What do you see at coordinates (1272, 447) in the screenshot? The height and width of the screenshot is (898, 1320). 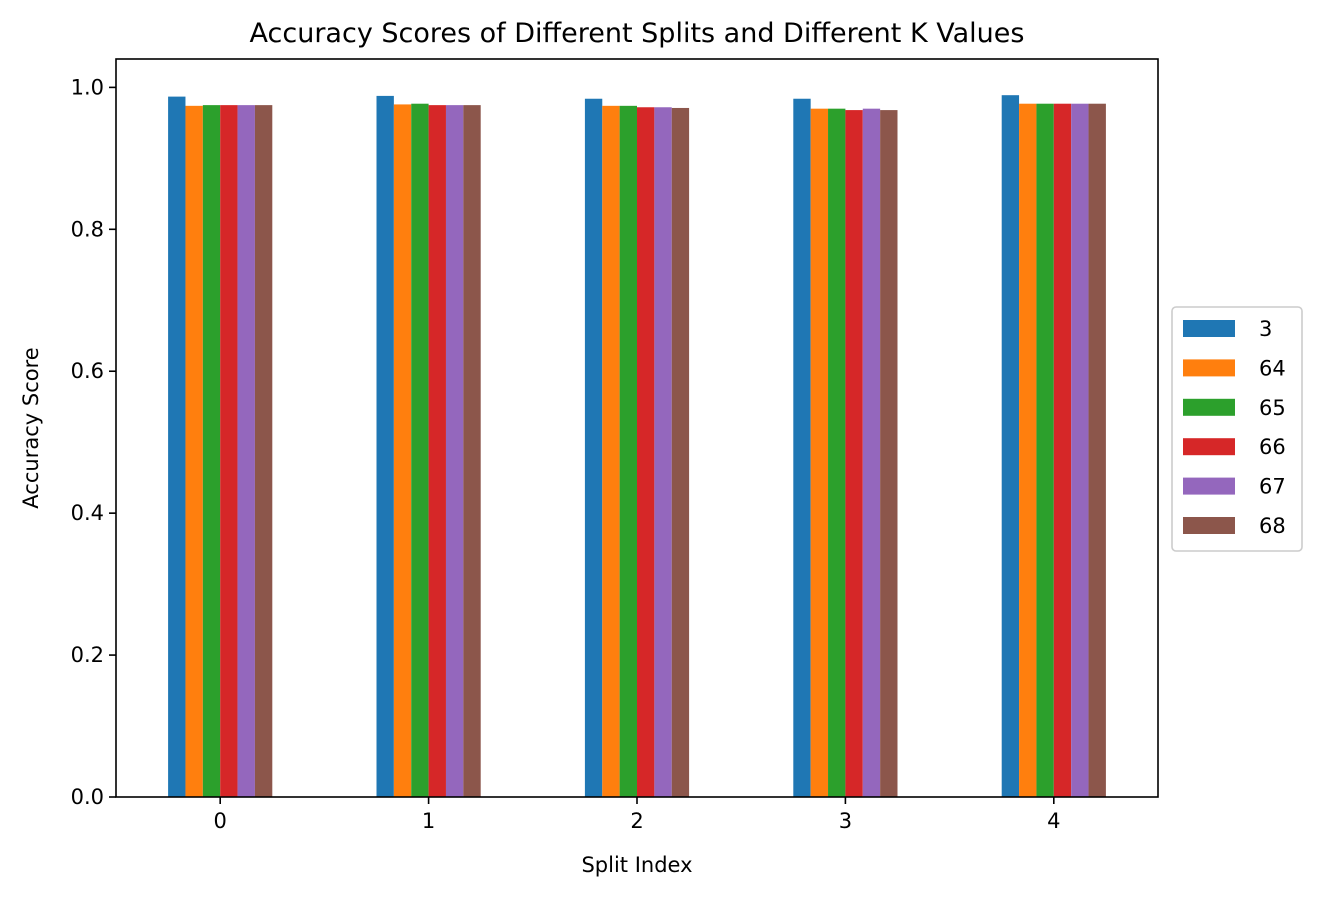 I see `legend-label-66: 66` at bounding box center [1272, 447].